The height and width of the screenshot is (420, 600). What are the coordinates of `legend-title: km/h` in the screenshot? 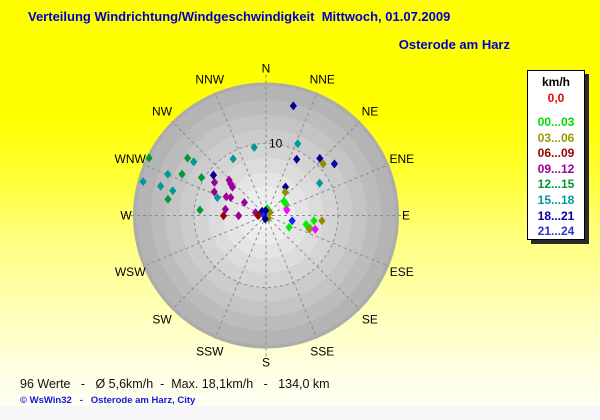 It's located at (555, 82).